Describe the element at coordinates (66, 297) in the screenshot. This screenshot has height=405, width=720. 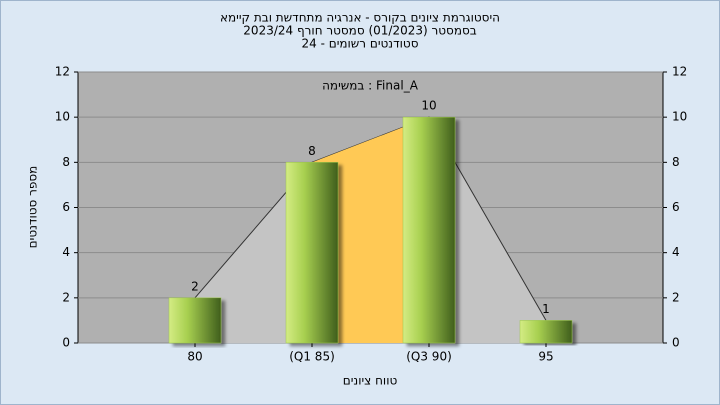
I see `y-tick-label: 2` at that location.